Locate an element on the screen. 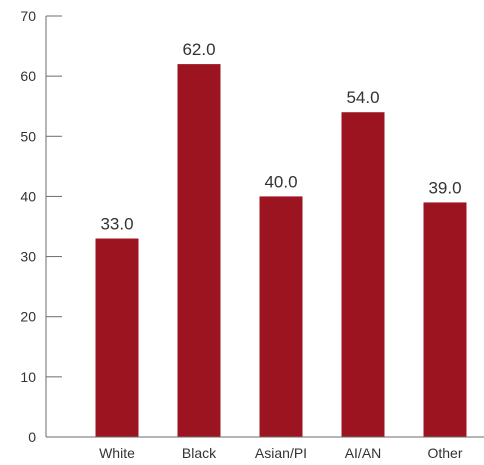 This screenshot has height=465, width=484. data-label: 39.0 is located at coordinates (444, 187).